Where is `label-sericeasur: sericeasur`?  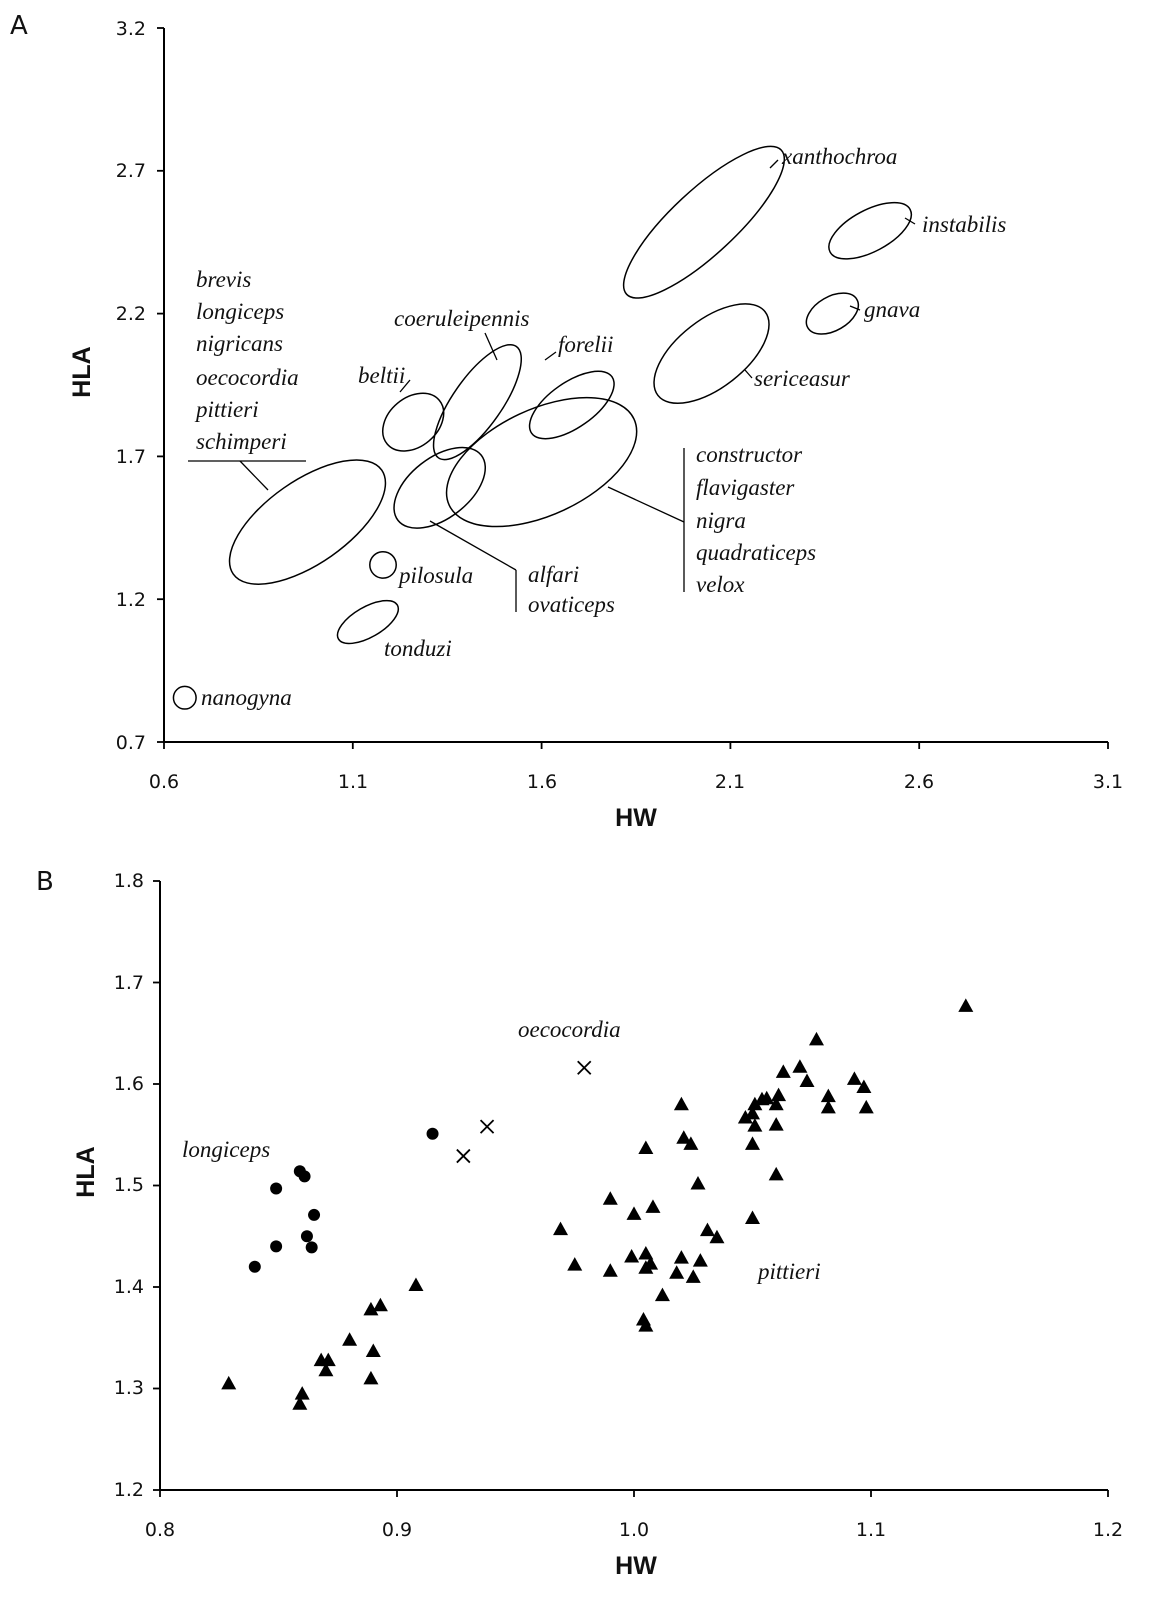
label-sericeasur: sericeasur is located at coordinates (802, 378).